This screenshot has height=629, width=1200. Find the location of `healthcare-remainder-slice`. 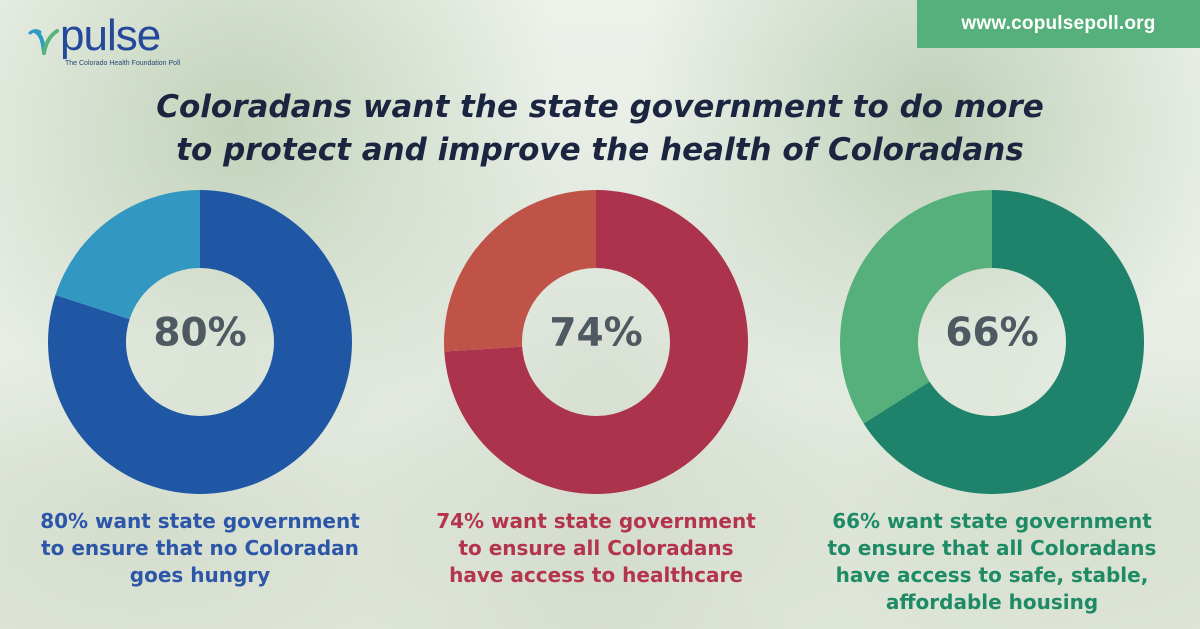

healthcare-remainder-slice is located at coordinates (520, 271).